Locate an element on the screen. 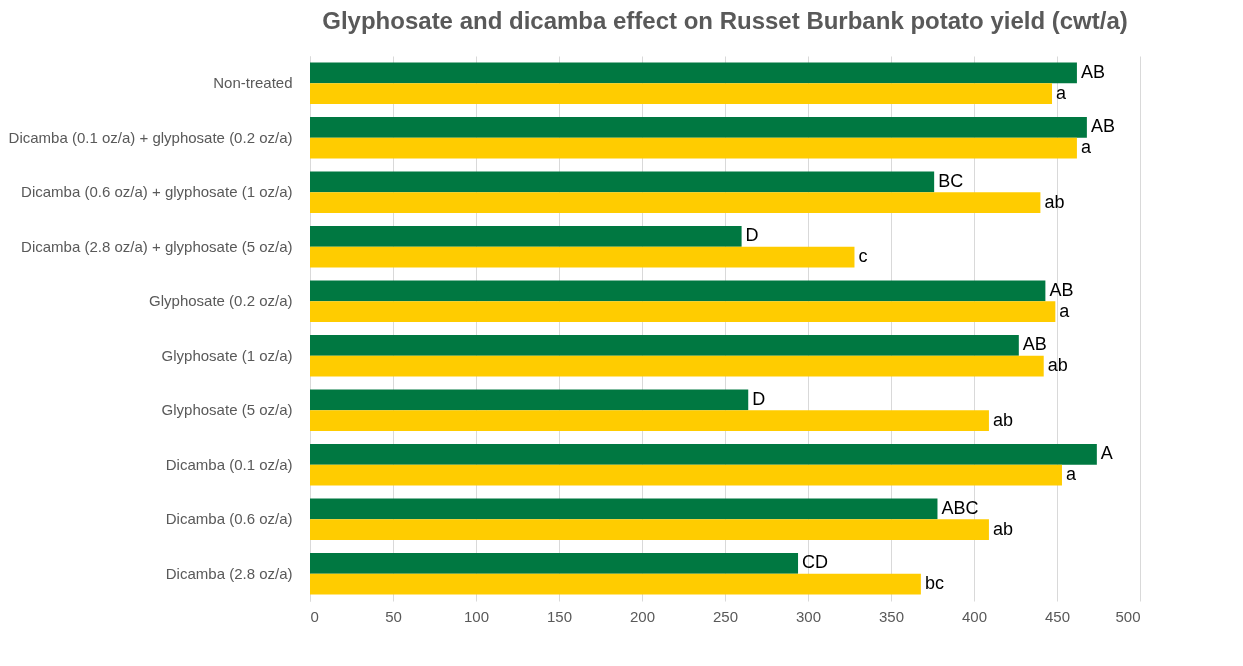 Image resolution: width=1243 pixels, height=666 pixels. chart-title: Glyphosate and dicamba effect on Russet Burbank potato yield (cwt/a) is located at coordinates (725, 20).